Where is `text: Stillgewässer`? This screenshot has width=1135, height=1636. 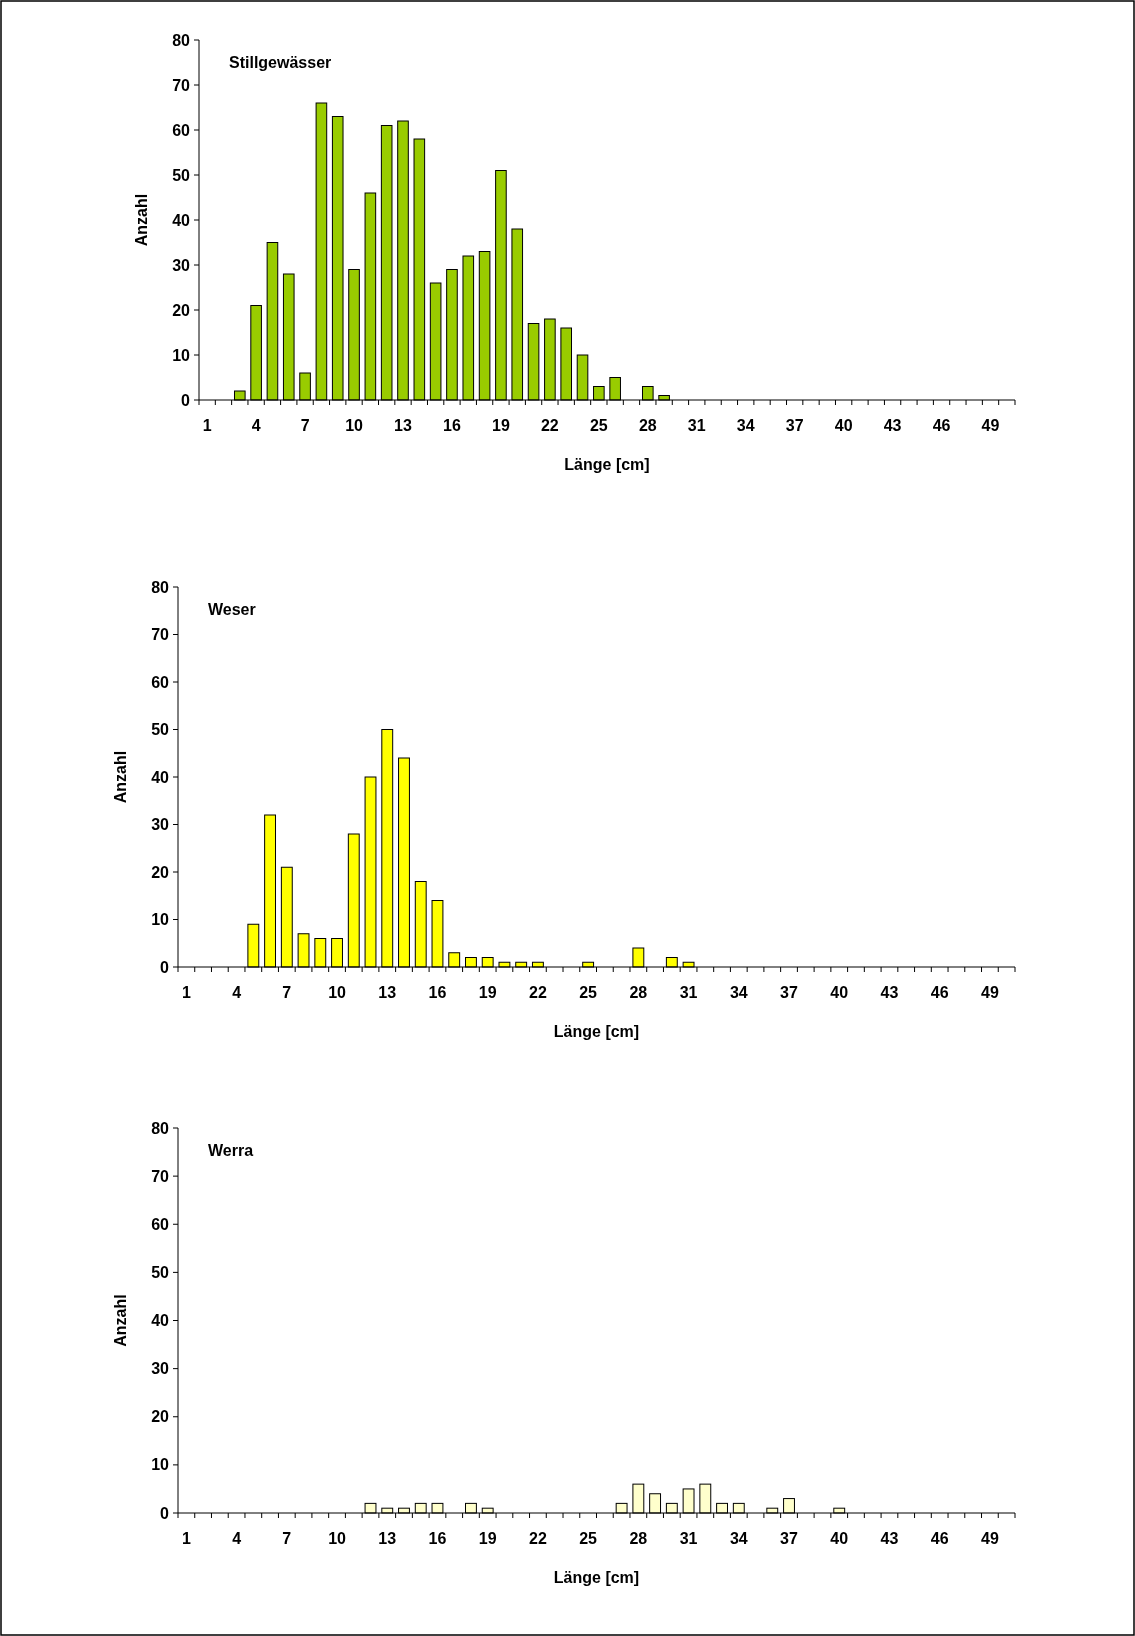 text: Stillgewässer is located at coordinates (280, 62).